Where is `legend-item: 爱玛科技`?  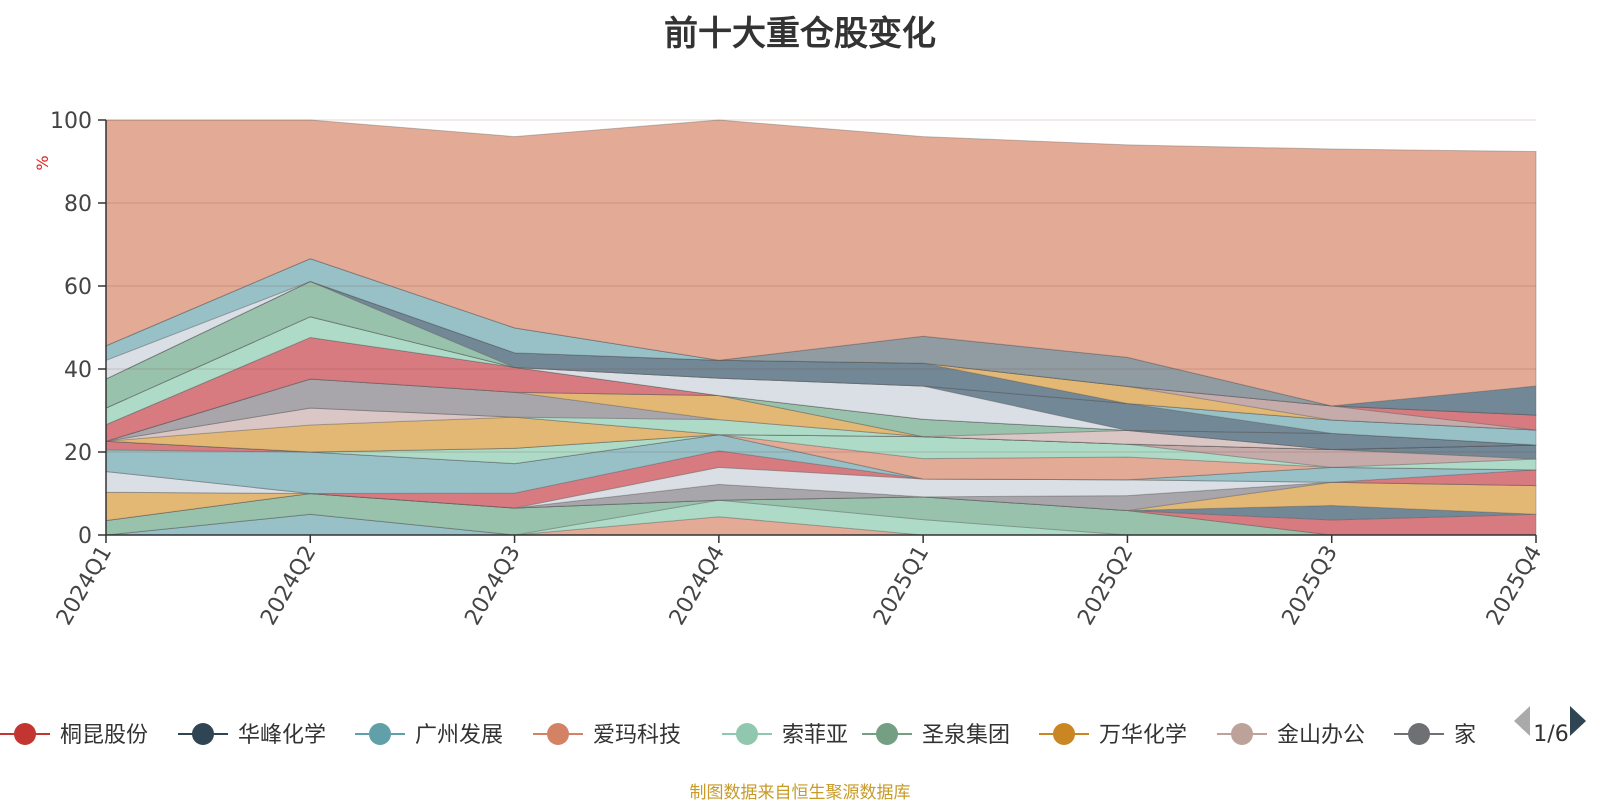 legend-item: 爱玛科技 is located at coordinates (607, 735).